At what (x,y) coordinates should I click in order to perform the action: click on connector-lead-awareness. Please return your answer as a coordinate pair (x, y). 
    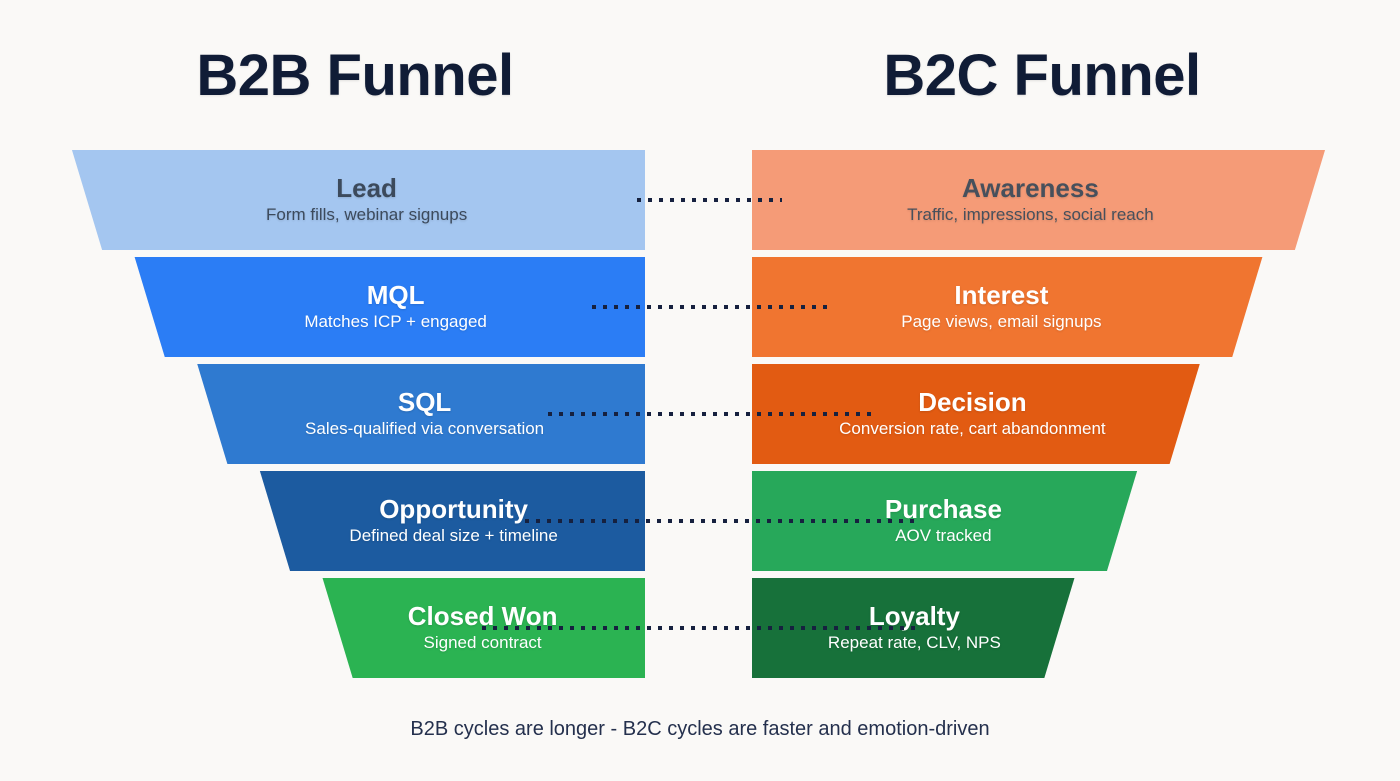
    Looking at the image, I should click on (709, 200).